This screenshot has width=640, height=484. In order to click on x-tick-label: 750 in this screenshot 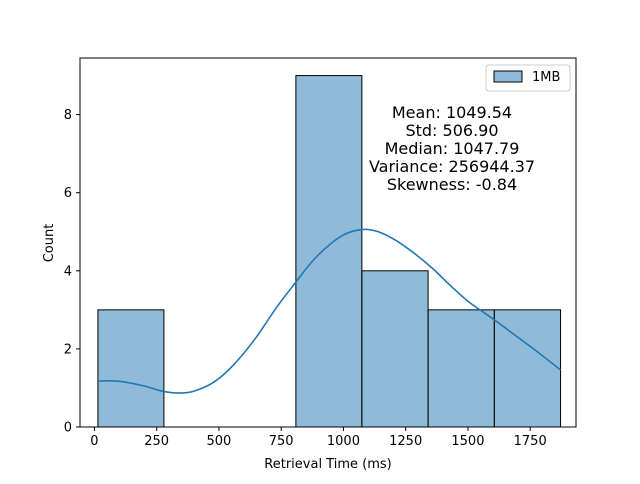, I will do `click(281, 441)`.